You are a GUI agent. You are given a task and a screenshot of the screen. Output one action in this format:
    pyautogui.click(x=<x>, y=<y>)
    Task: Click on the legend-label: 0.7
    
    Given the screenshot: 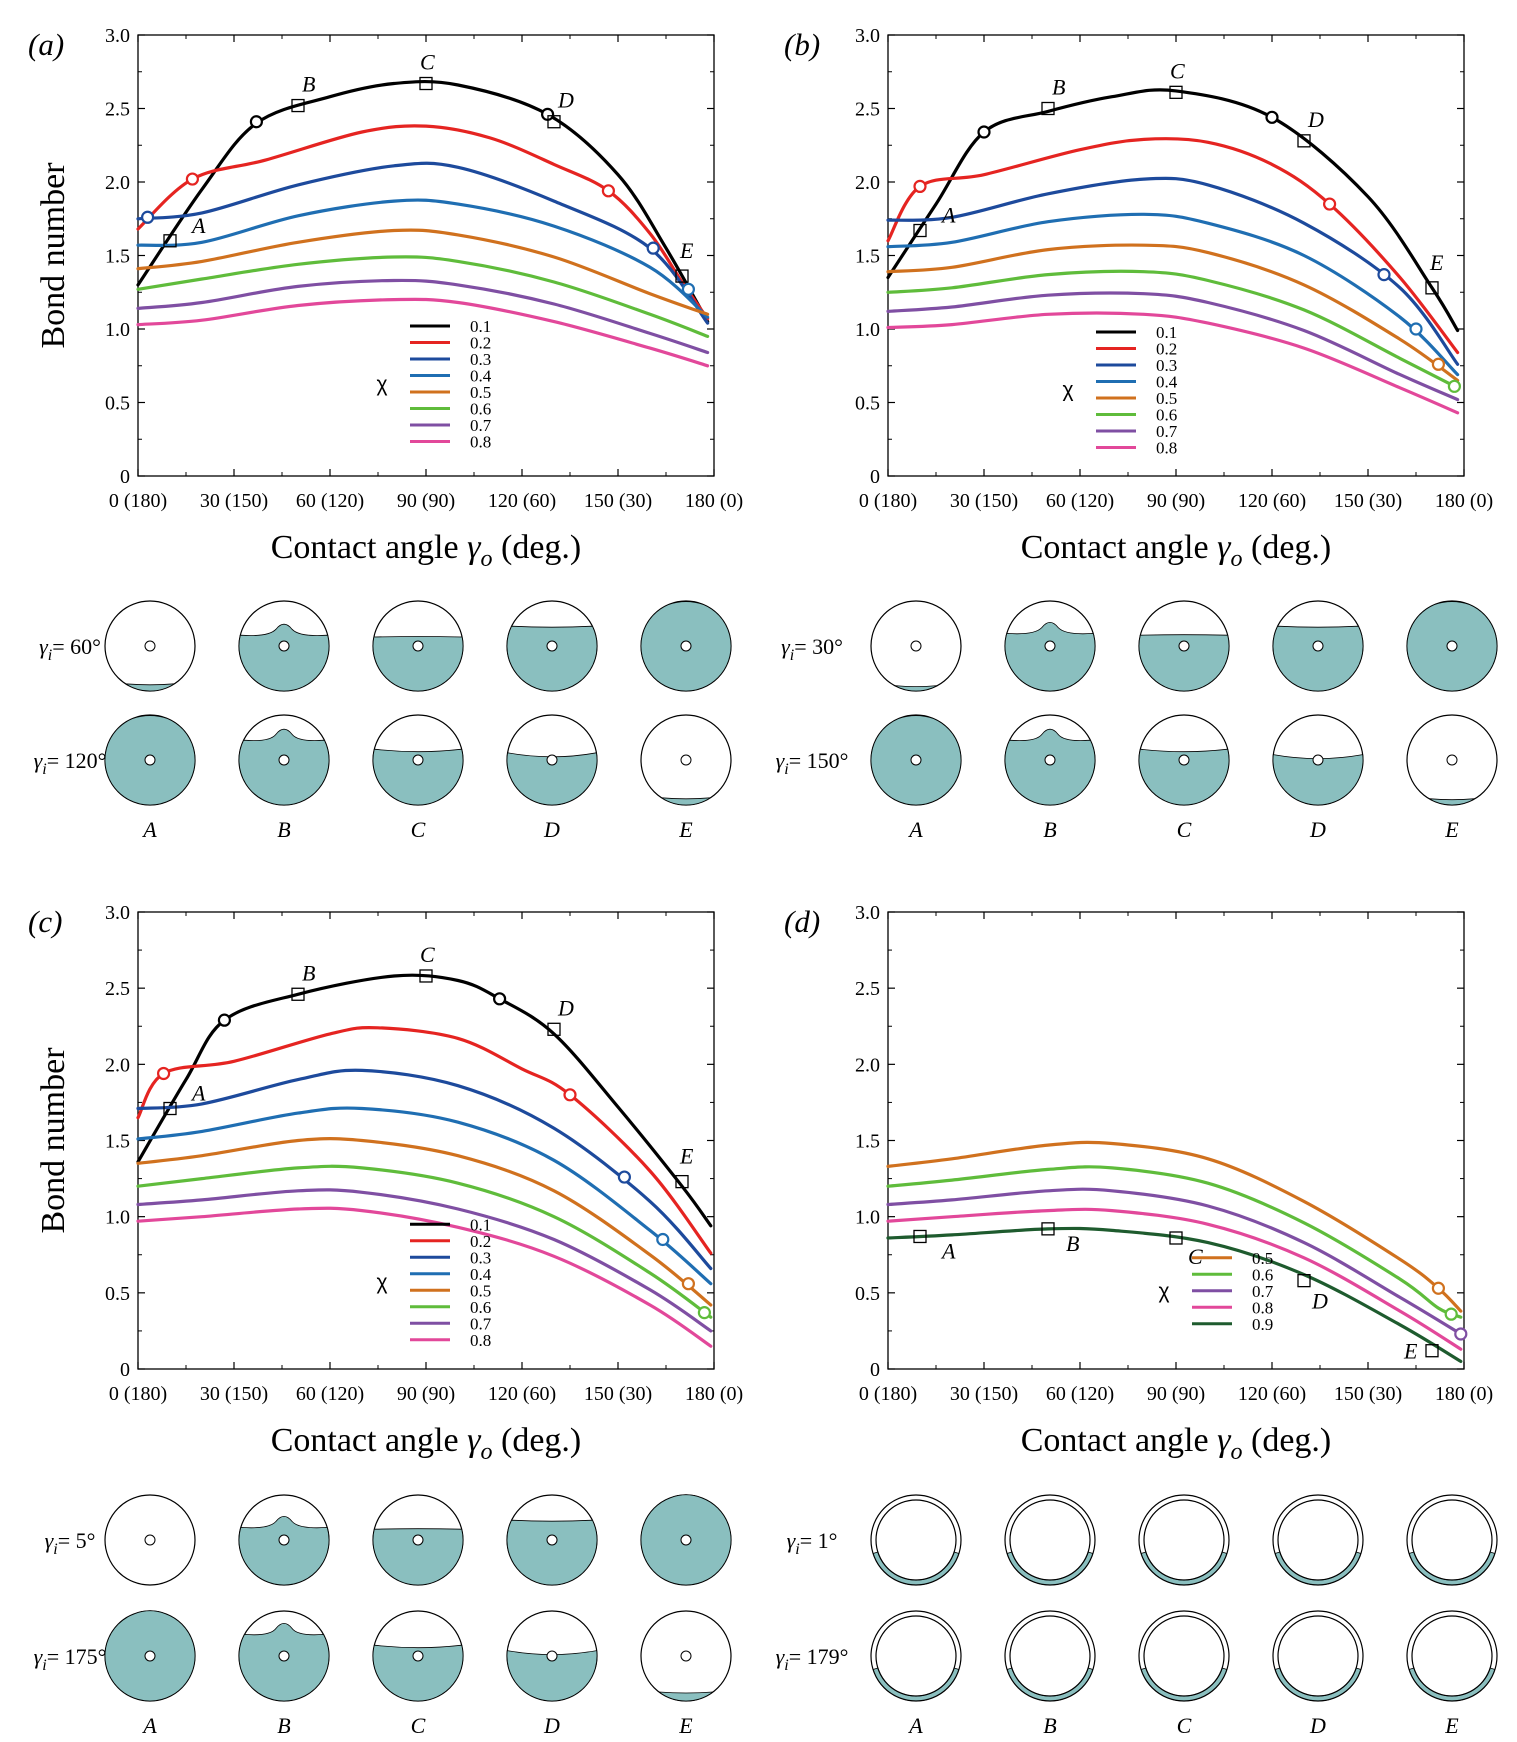 What is the action you would take?
    pyautogui.click(x=1263, y=1291)
    